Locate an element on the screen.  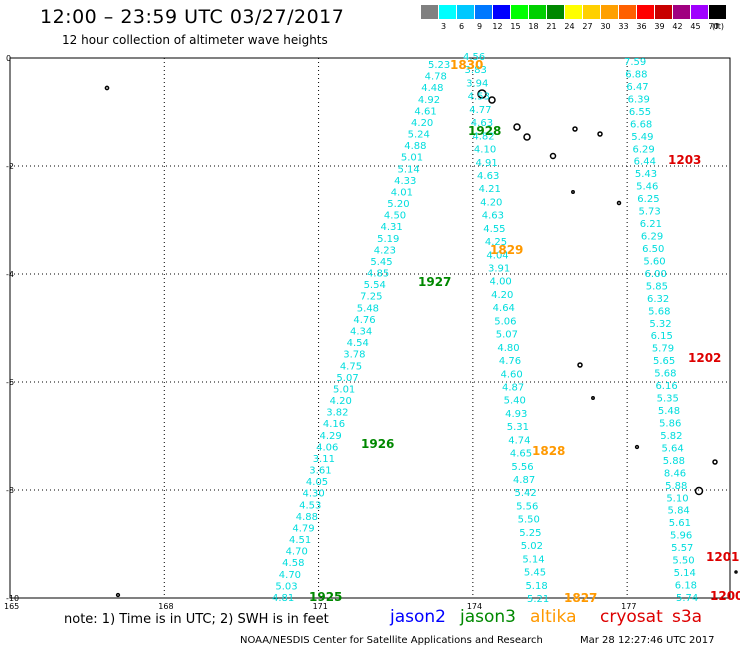
wave-height-value: 4.05 is located at coordinates (317, 482).